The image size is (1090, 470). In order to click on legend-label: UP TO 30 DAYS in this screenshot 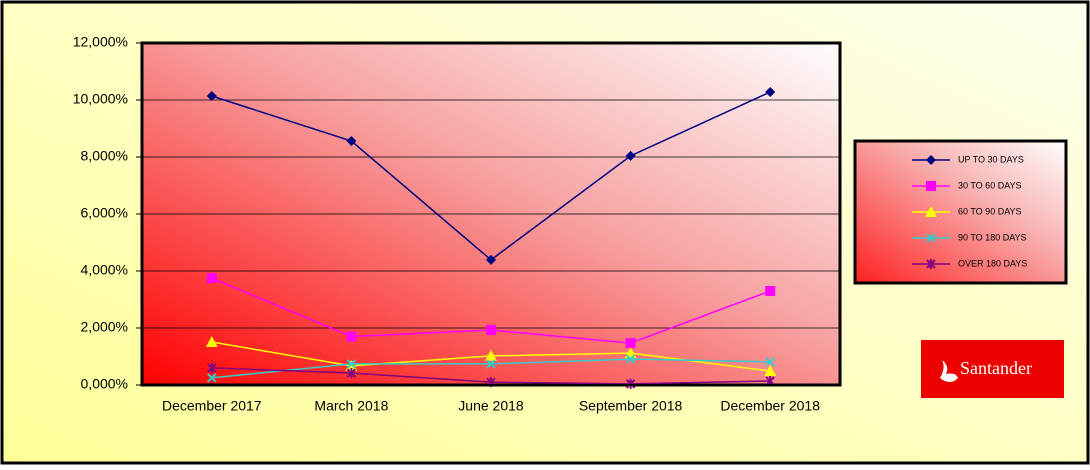, I will do `click(991, 159)`.